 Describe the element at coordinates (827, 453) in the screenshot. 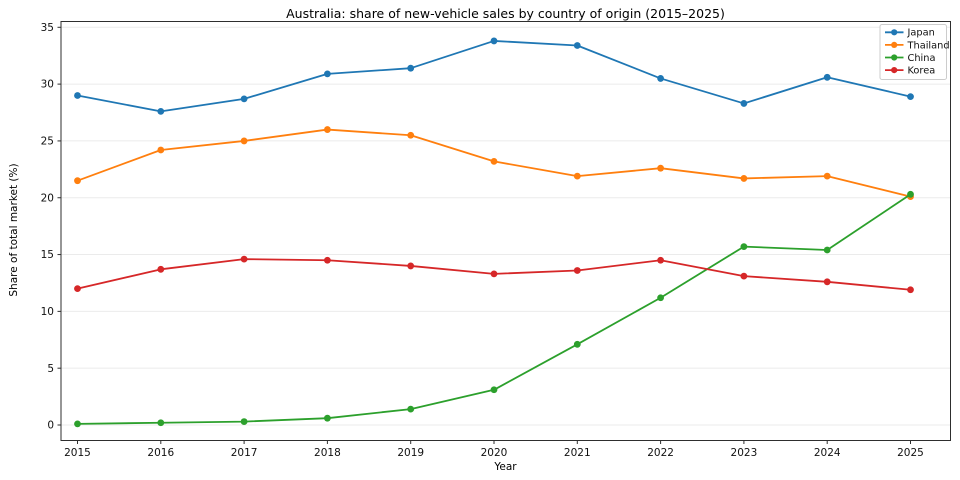

I see `x-tick-label: 2024` at that location.